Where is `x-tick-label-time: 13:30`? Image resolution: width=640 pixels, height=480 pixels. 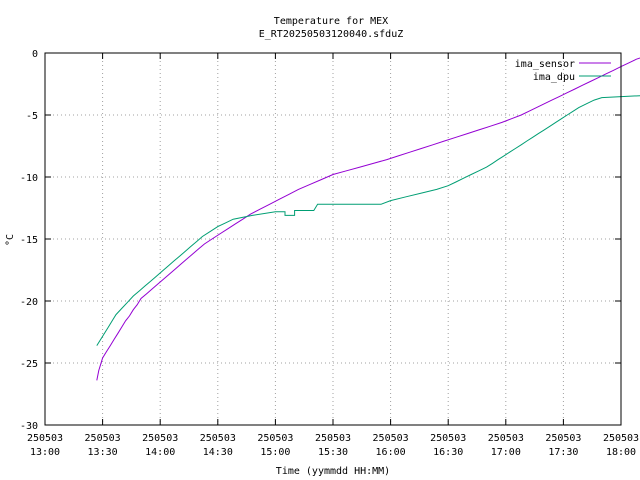 x-tick-label-time: 13:30 is located at coordinates (103, 452).